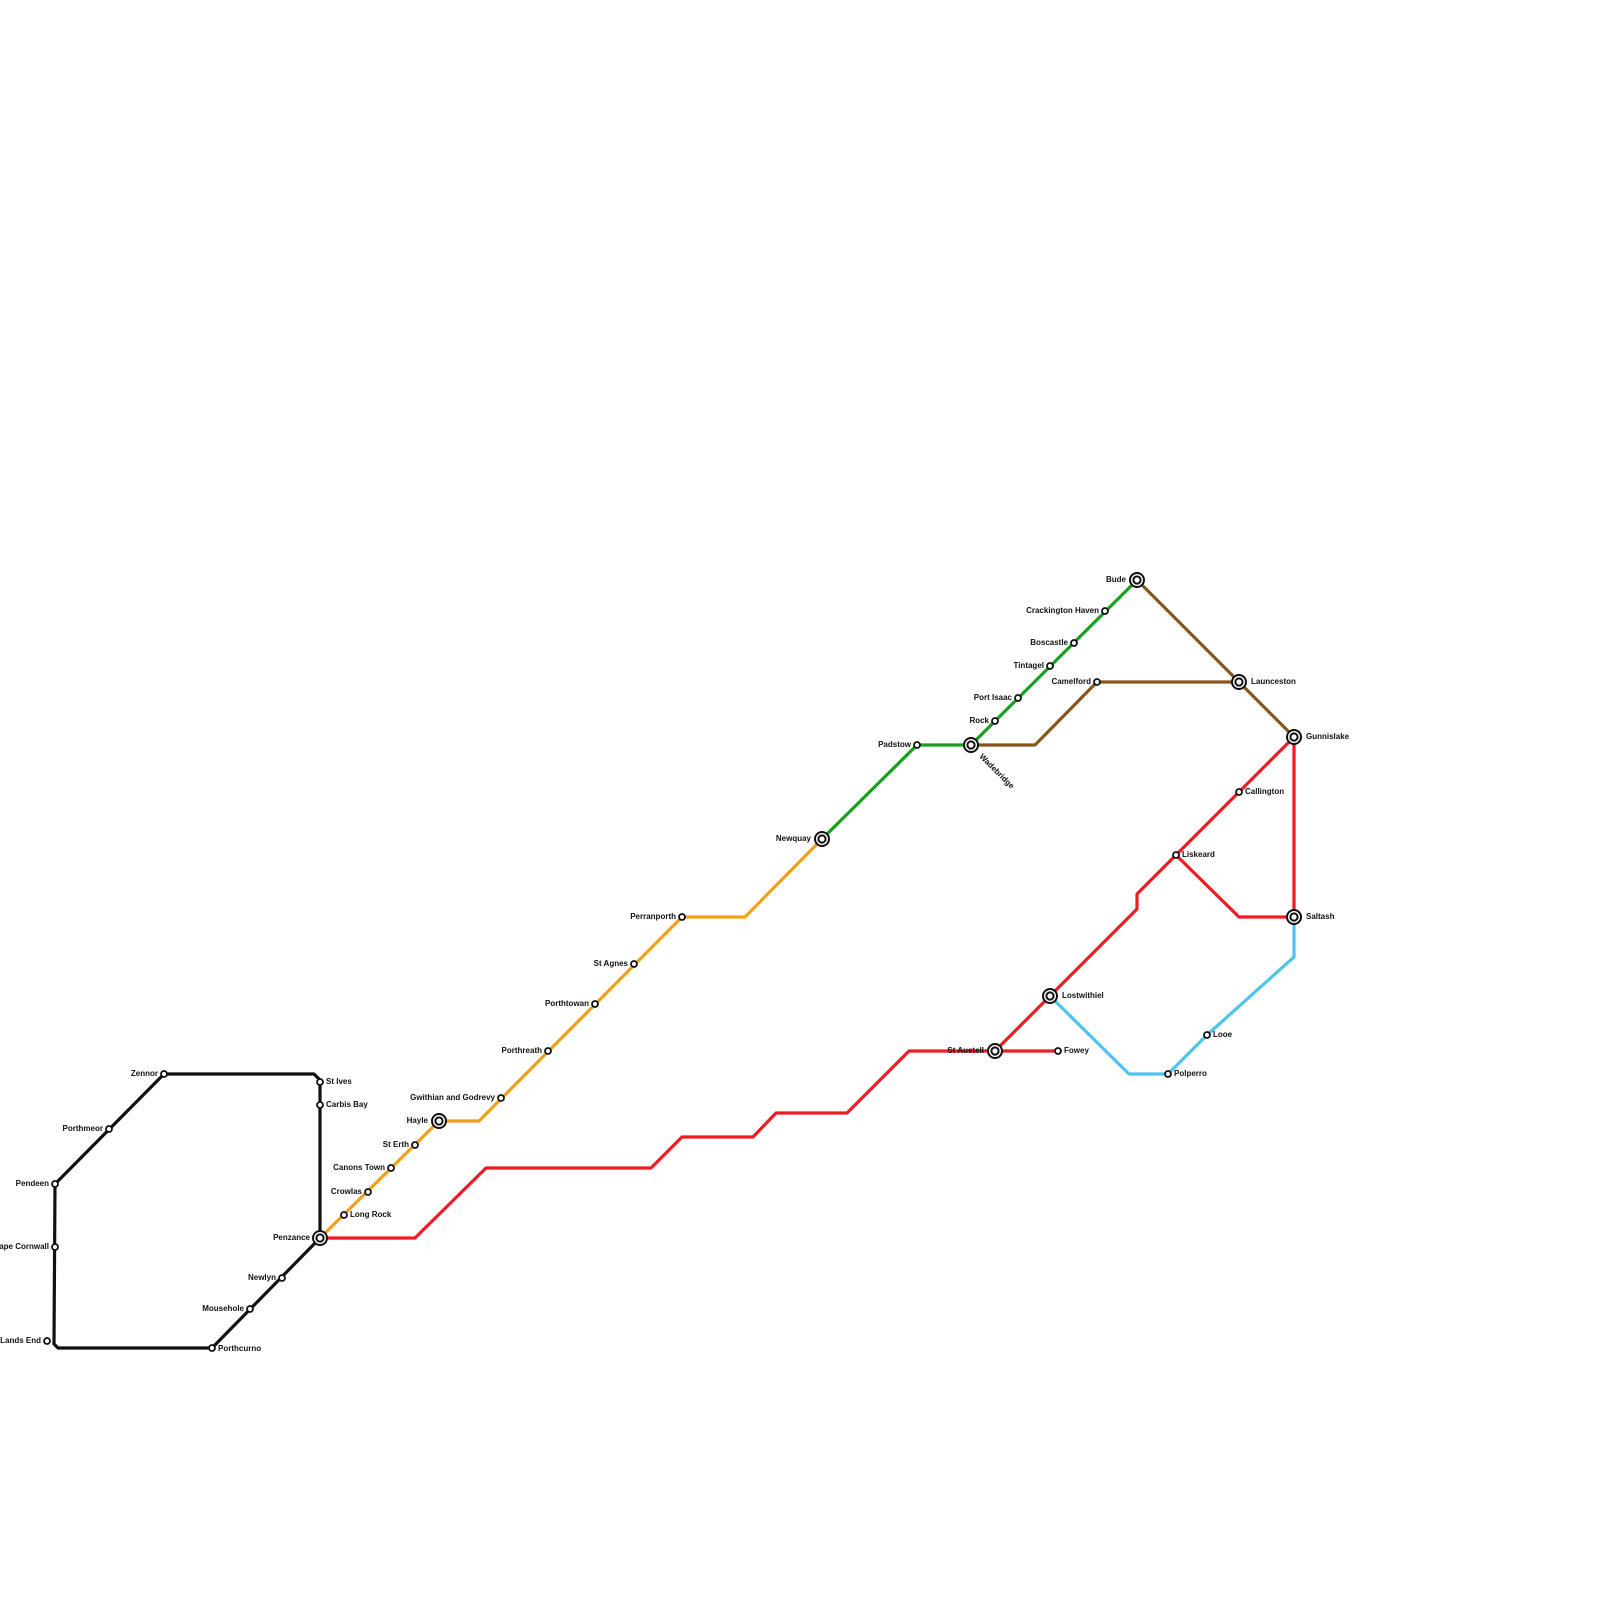 The image size is (1600, 1600). What do you see at coordinates (37, 1183) in the screenshot?
I see `station-pendeen: Pendeen` at bounding box center [37, 1183].